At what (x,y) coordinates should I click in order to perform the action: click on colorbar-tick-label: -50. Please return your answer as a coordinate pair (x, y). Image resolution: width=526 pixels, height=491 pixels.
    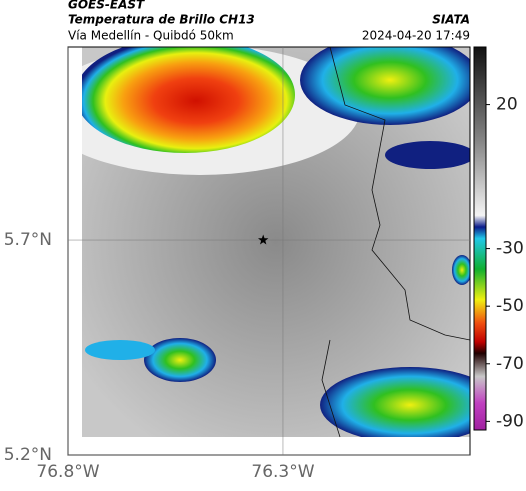
    Looking at the image, I should click on (510, 306).